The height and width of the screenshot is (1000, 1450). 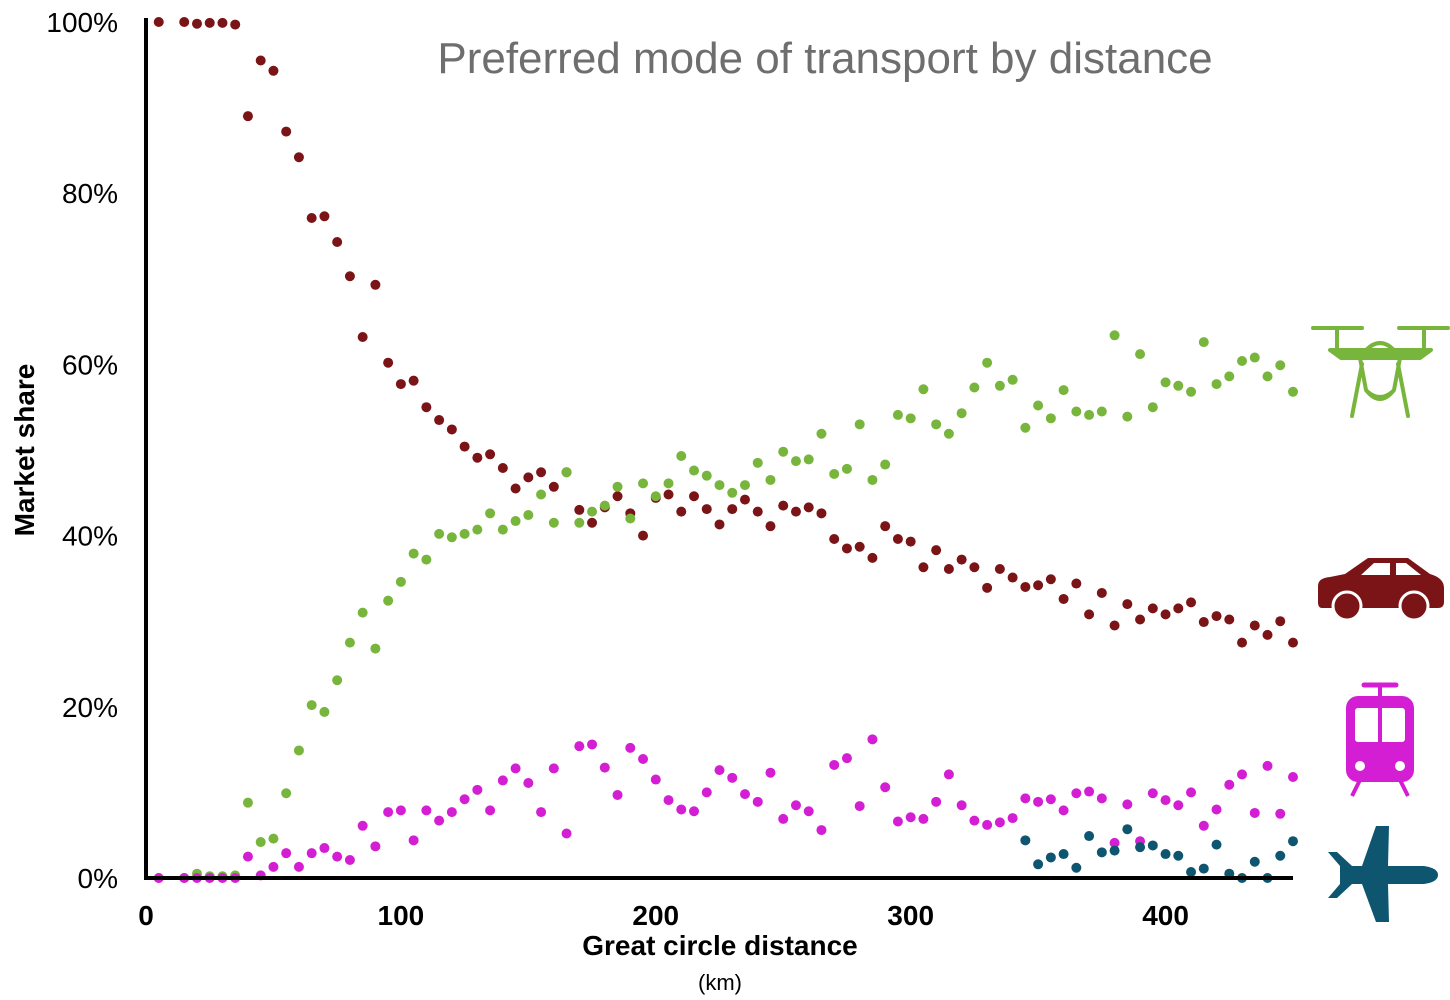 What do you see at coordinates (719, 945) in the screenshot?
I see `x-axis-label: Great circle distance` at bounding box center [719, 945].